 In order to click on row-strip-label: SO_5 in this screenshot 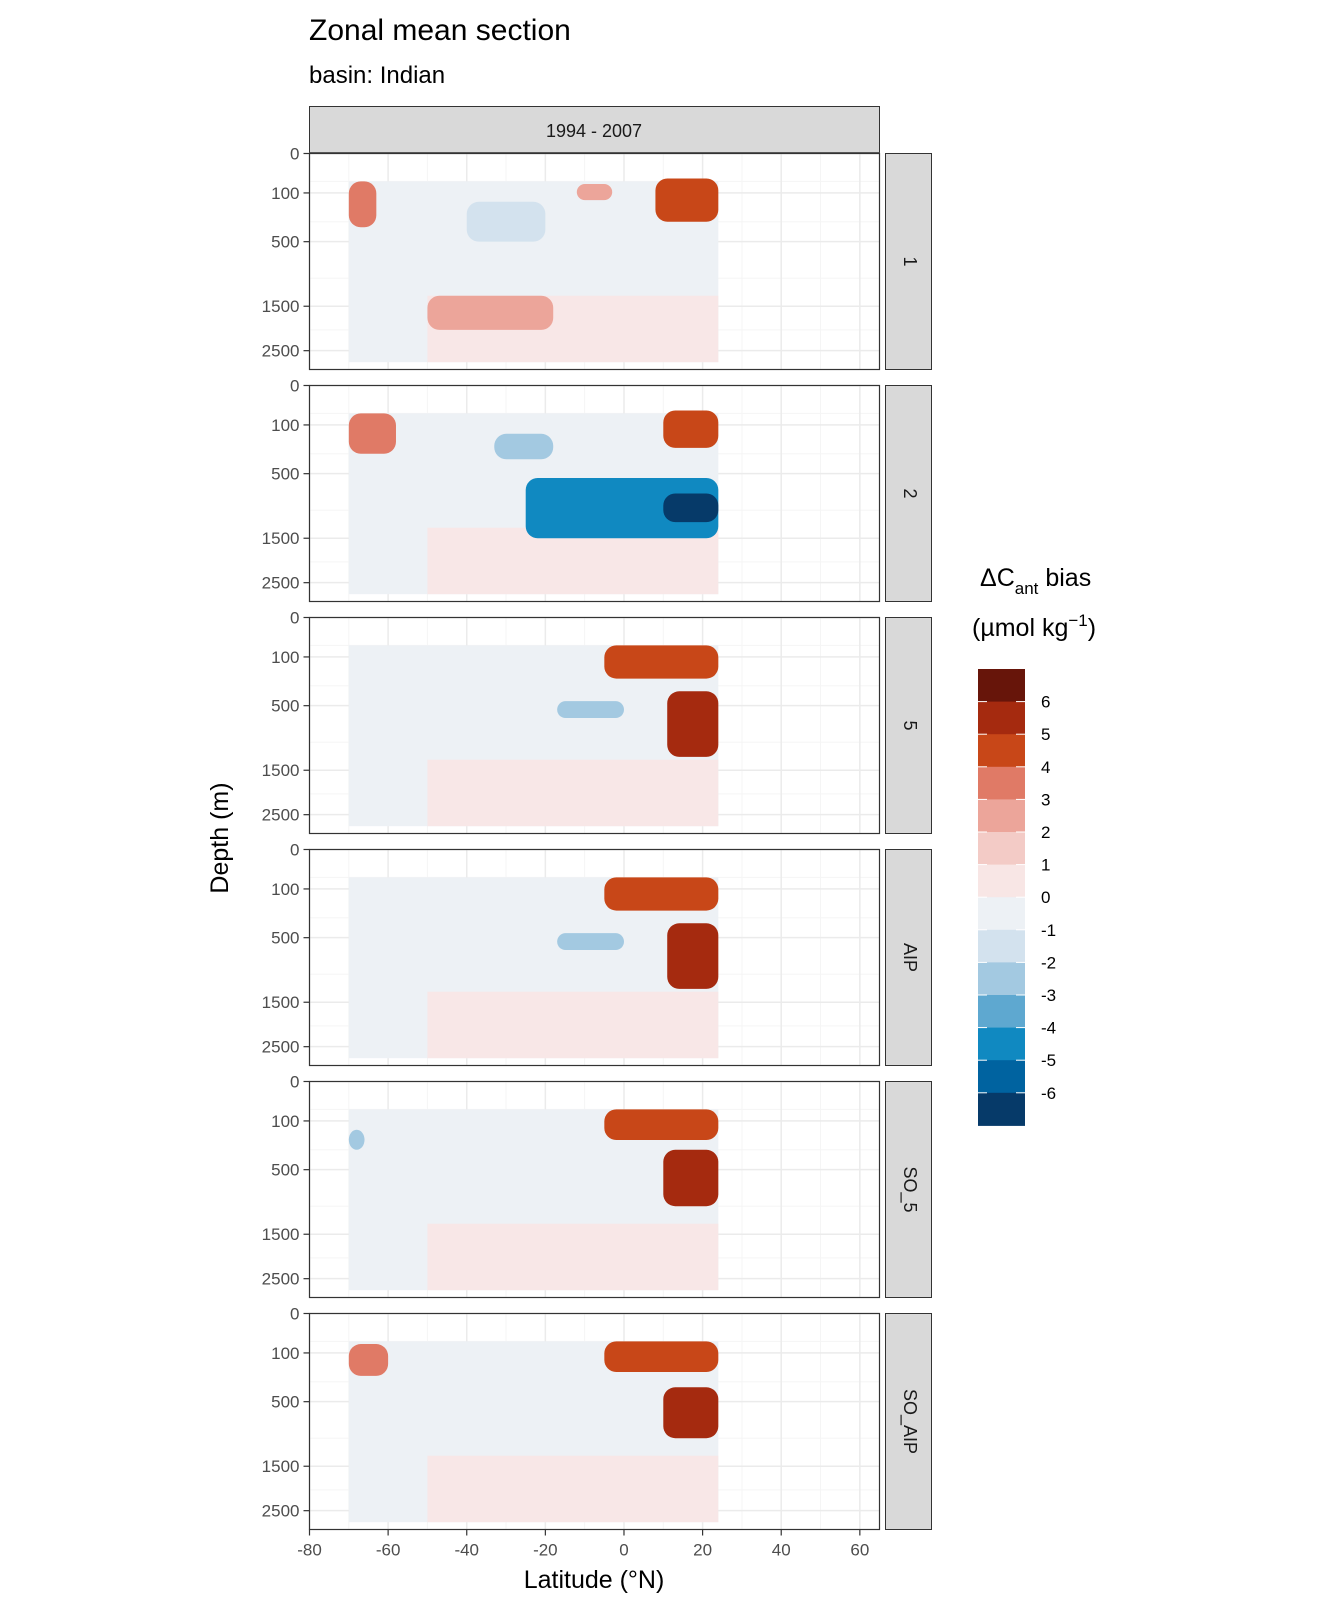, I will do `click(909, 1189)`.